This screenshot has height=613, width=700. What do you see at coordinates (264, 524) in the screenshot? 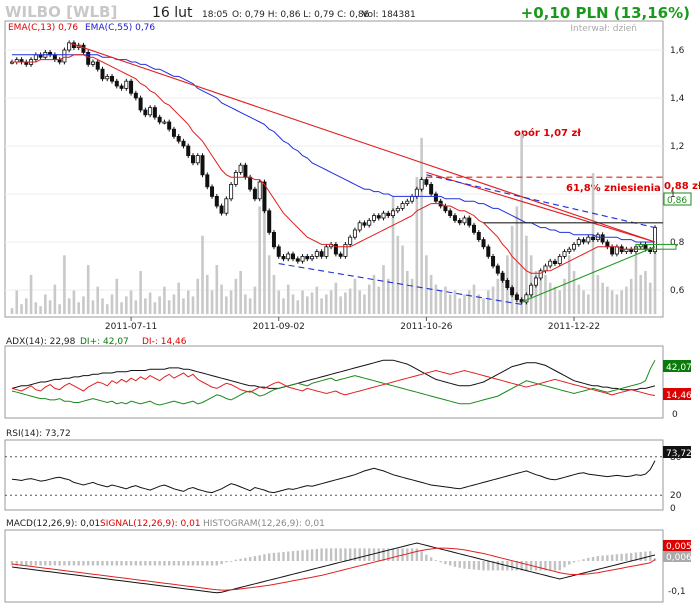
I see `macd-histogram-legend: HISTOGRAM(12,26,9): 0,01` at bounding box center [264, 524].